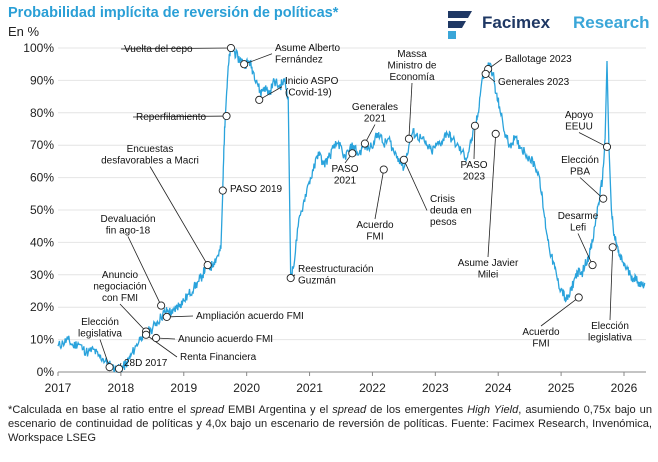  I want to click on footnote-italic-1: spread, so click(207, 410).